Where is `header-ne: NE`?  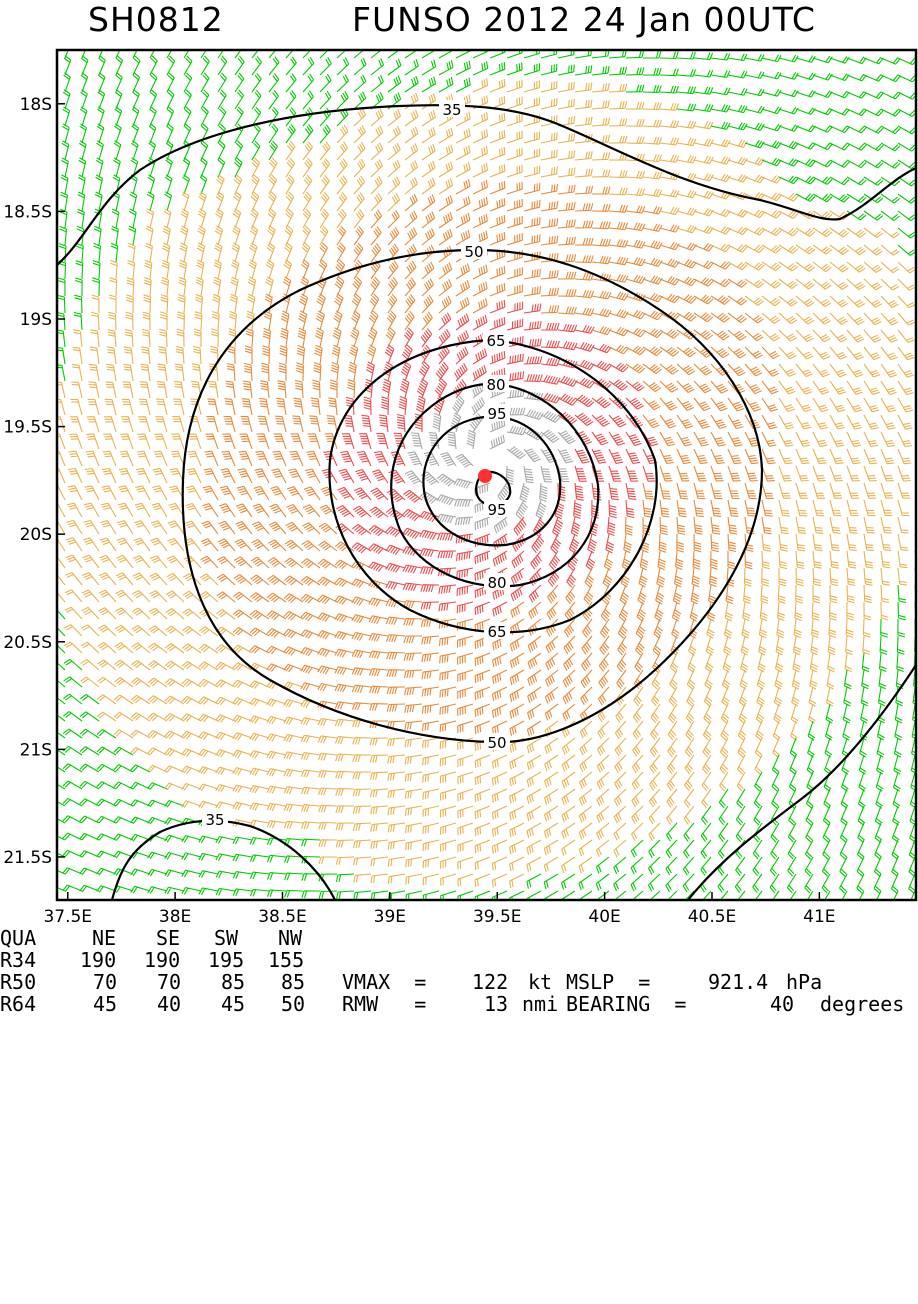
header-ne: NE is located at coordinates (104, 938).